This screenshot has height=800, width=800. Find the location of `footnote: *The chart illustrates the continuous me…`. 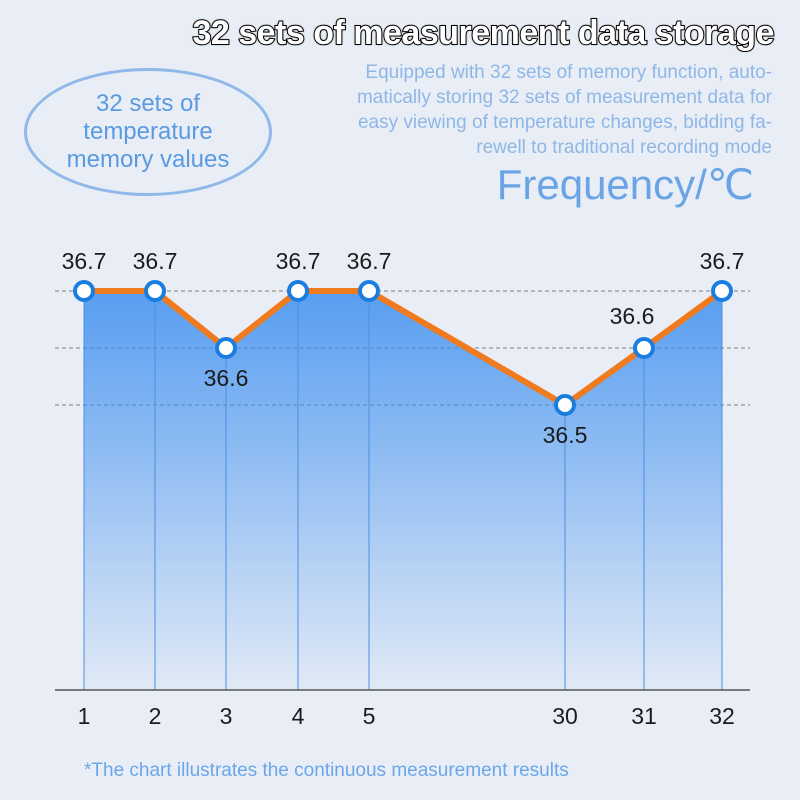

footnote: *The chart illustrates the continuous me… is located at coordinates (326, 770).